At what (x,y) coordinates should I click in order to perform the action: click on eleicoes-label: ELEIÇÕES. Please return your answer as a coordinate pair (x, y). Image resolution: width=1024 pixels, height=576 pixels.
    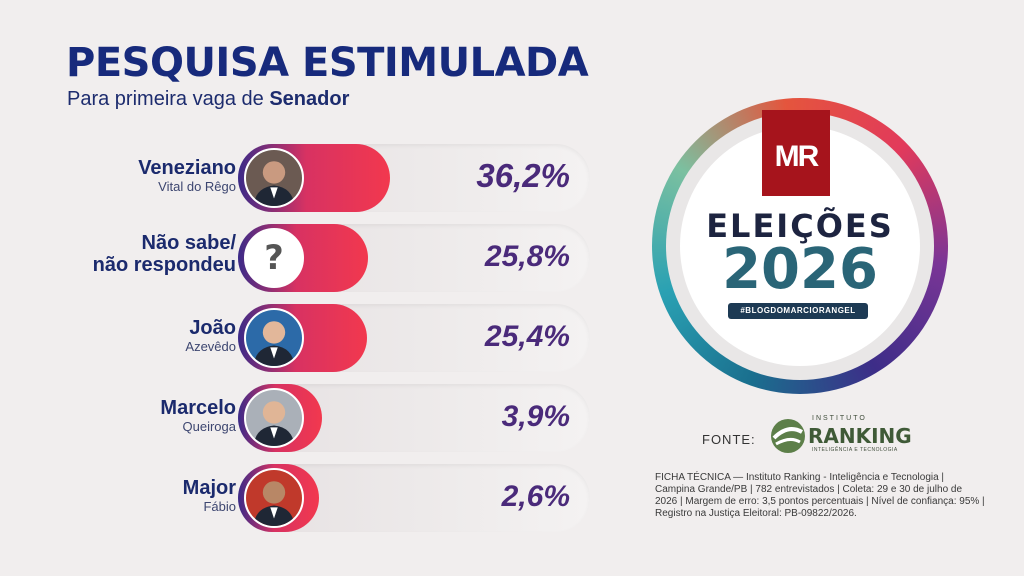
    Looking at the image, I should click on (800, 226).